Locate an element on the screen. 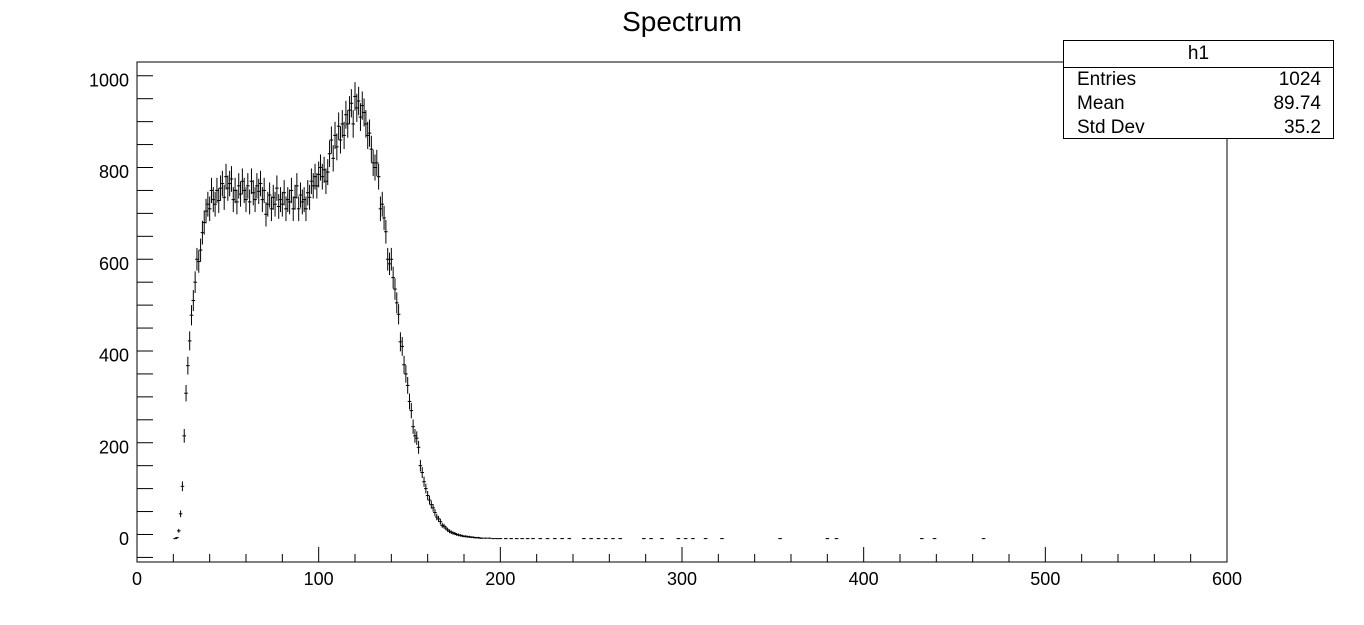 The height and width of the screenshot is (625, 1364). y-tick-label: 600 is located at coordinates (114, 264).